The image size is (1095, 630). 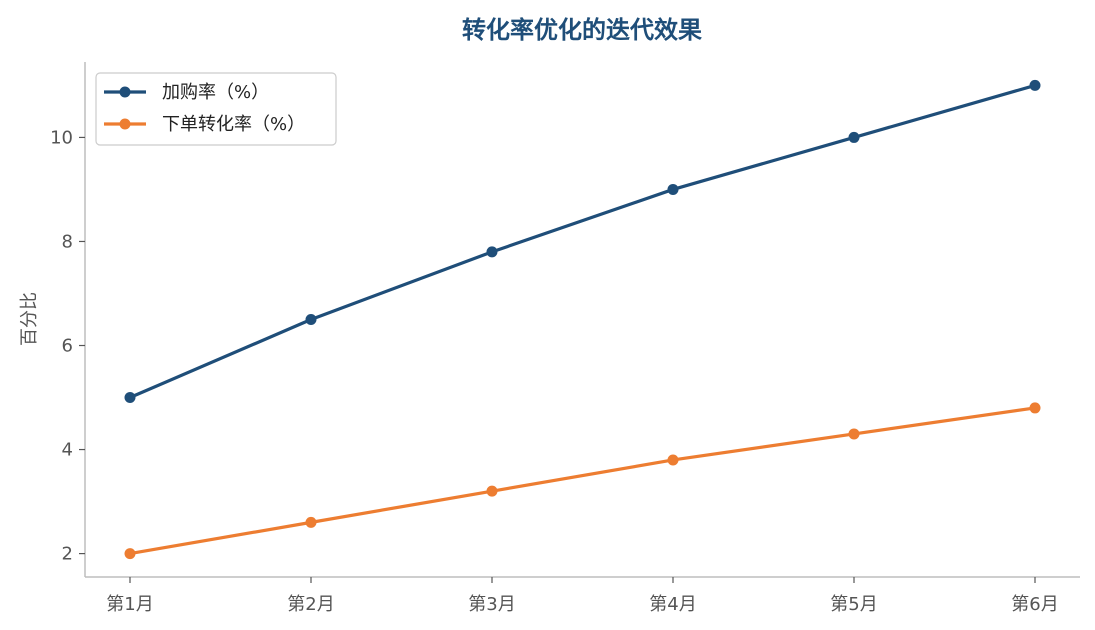 I want to click on y-tick-label: 6, so click(x=67, y=346).